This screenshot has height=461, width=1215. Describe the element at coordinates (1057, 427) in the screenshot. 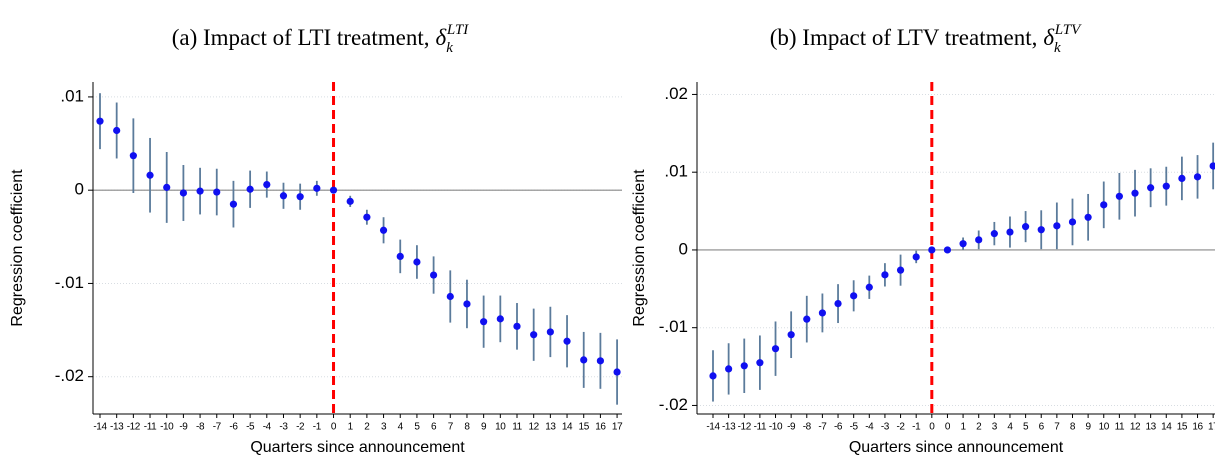

I see `x-tick-label: 7` at that location.